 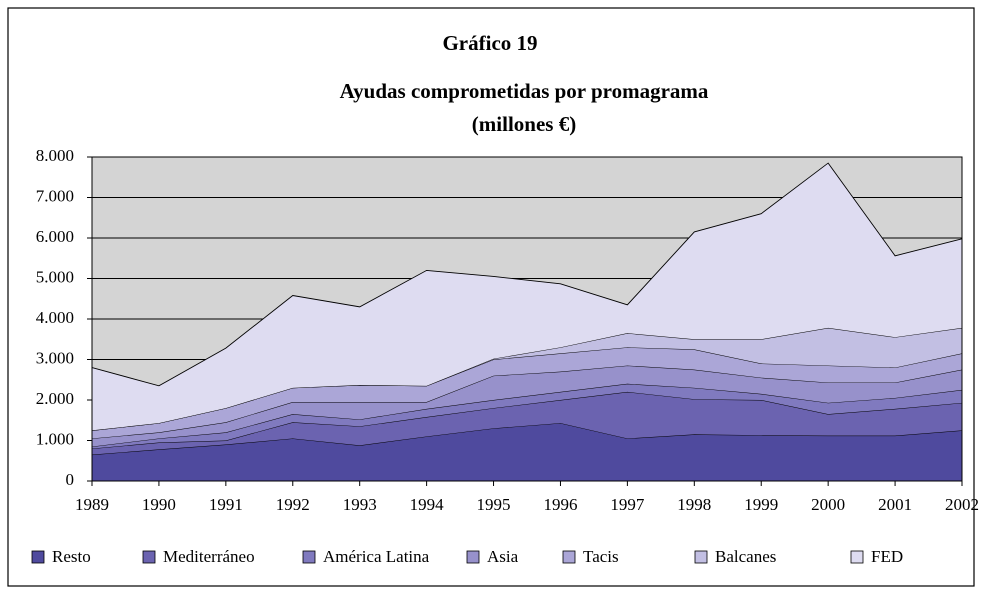 I want to click on y-tick-label: 2.000, so click(x=55, y=398).